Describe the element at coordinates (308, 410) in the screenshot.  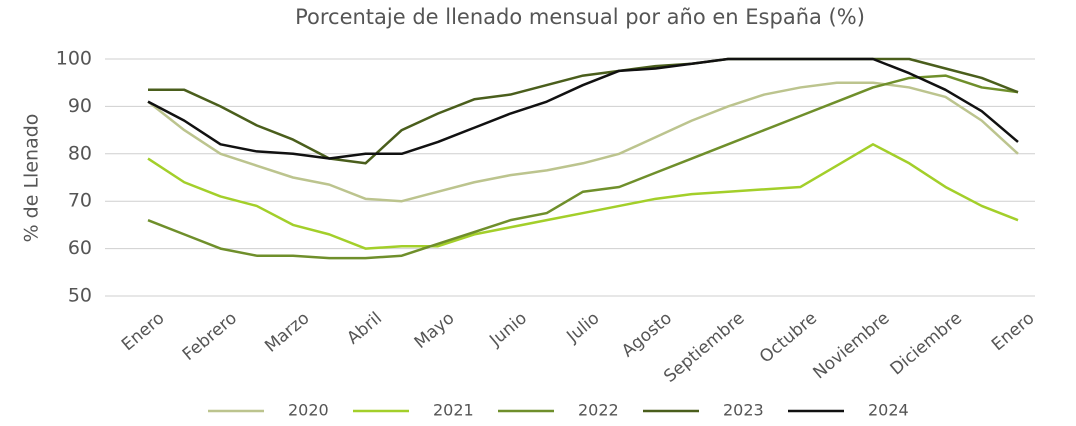
I see `legend-label: 2020` at that location.